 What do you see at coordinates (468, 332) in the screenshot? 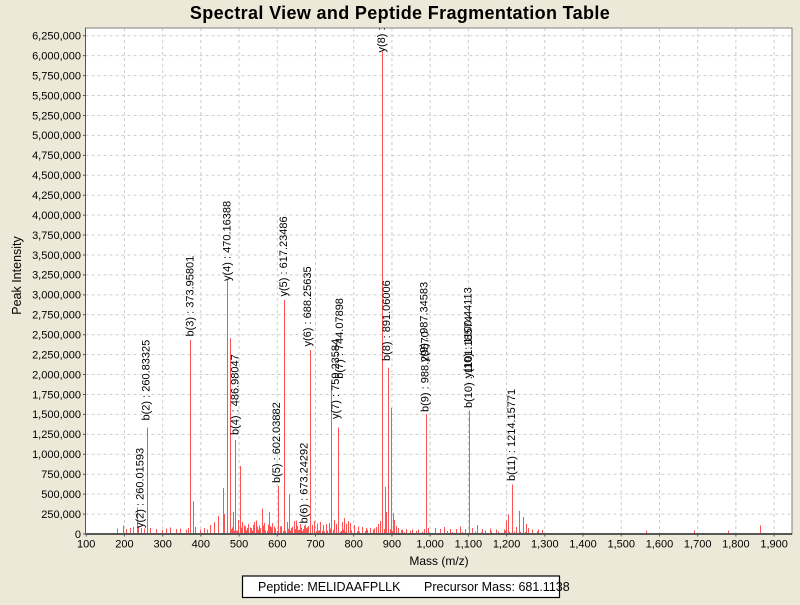
I see `svg-text: y(10) : 1100.44113` at bounding box center [468, 332].